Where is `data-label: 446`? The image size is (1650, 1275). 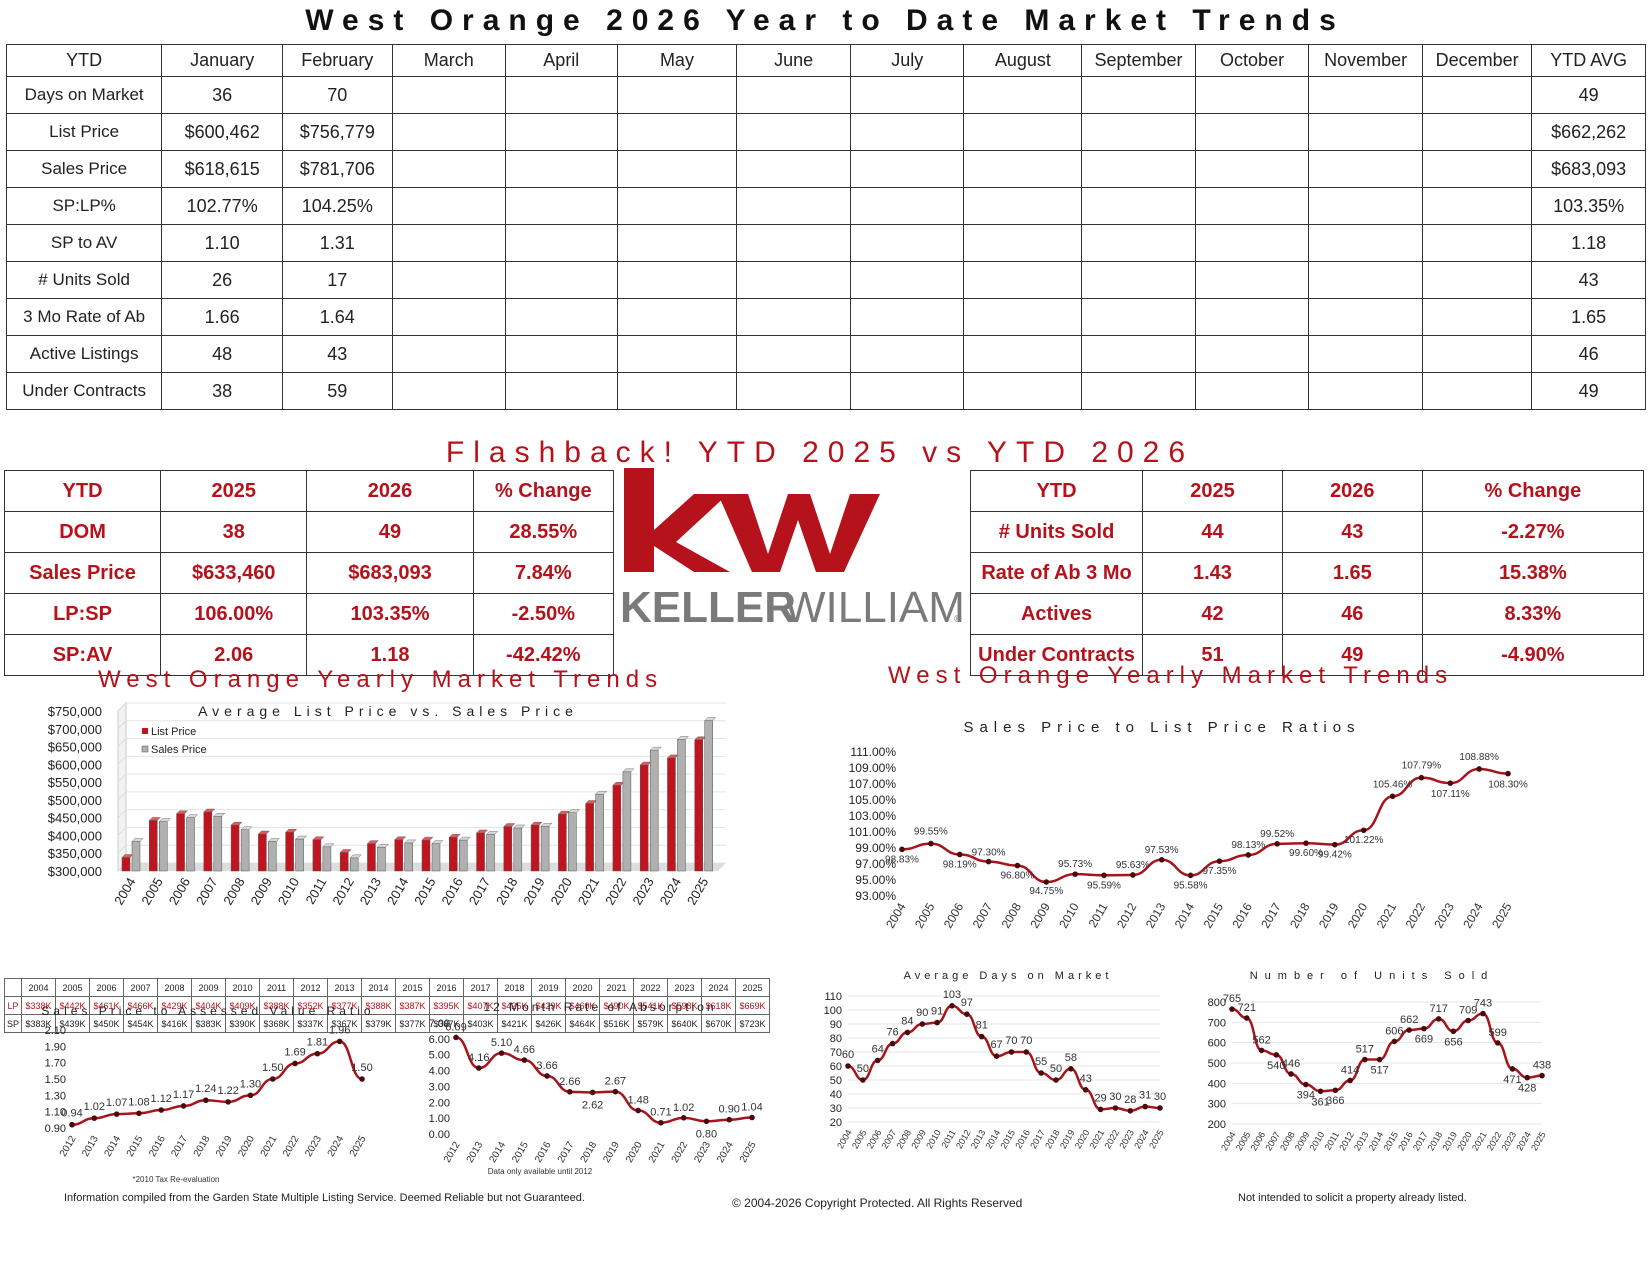
data-label: 446 is located at coordinates (1291, 1064).